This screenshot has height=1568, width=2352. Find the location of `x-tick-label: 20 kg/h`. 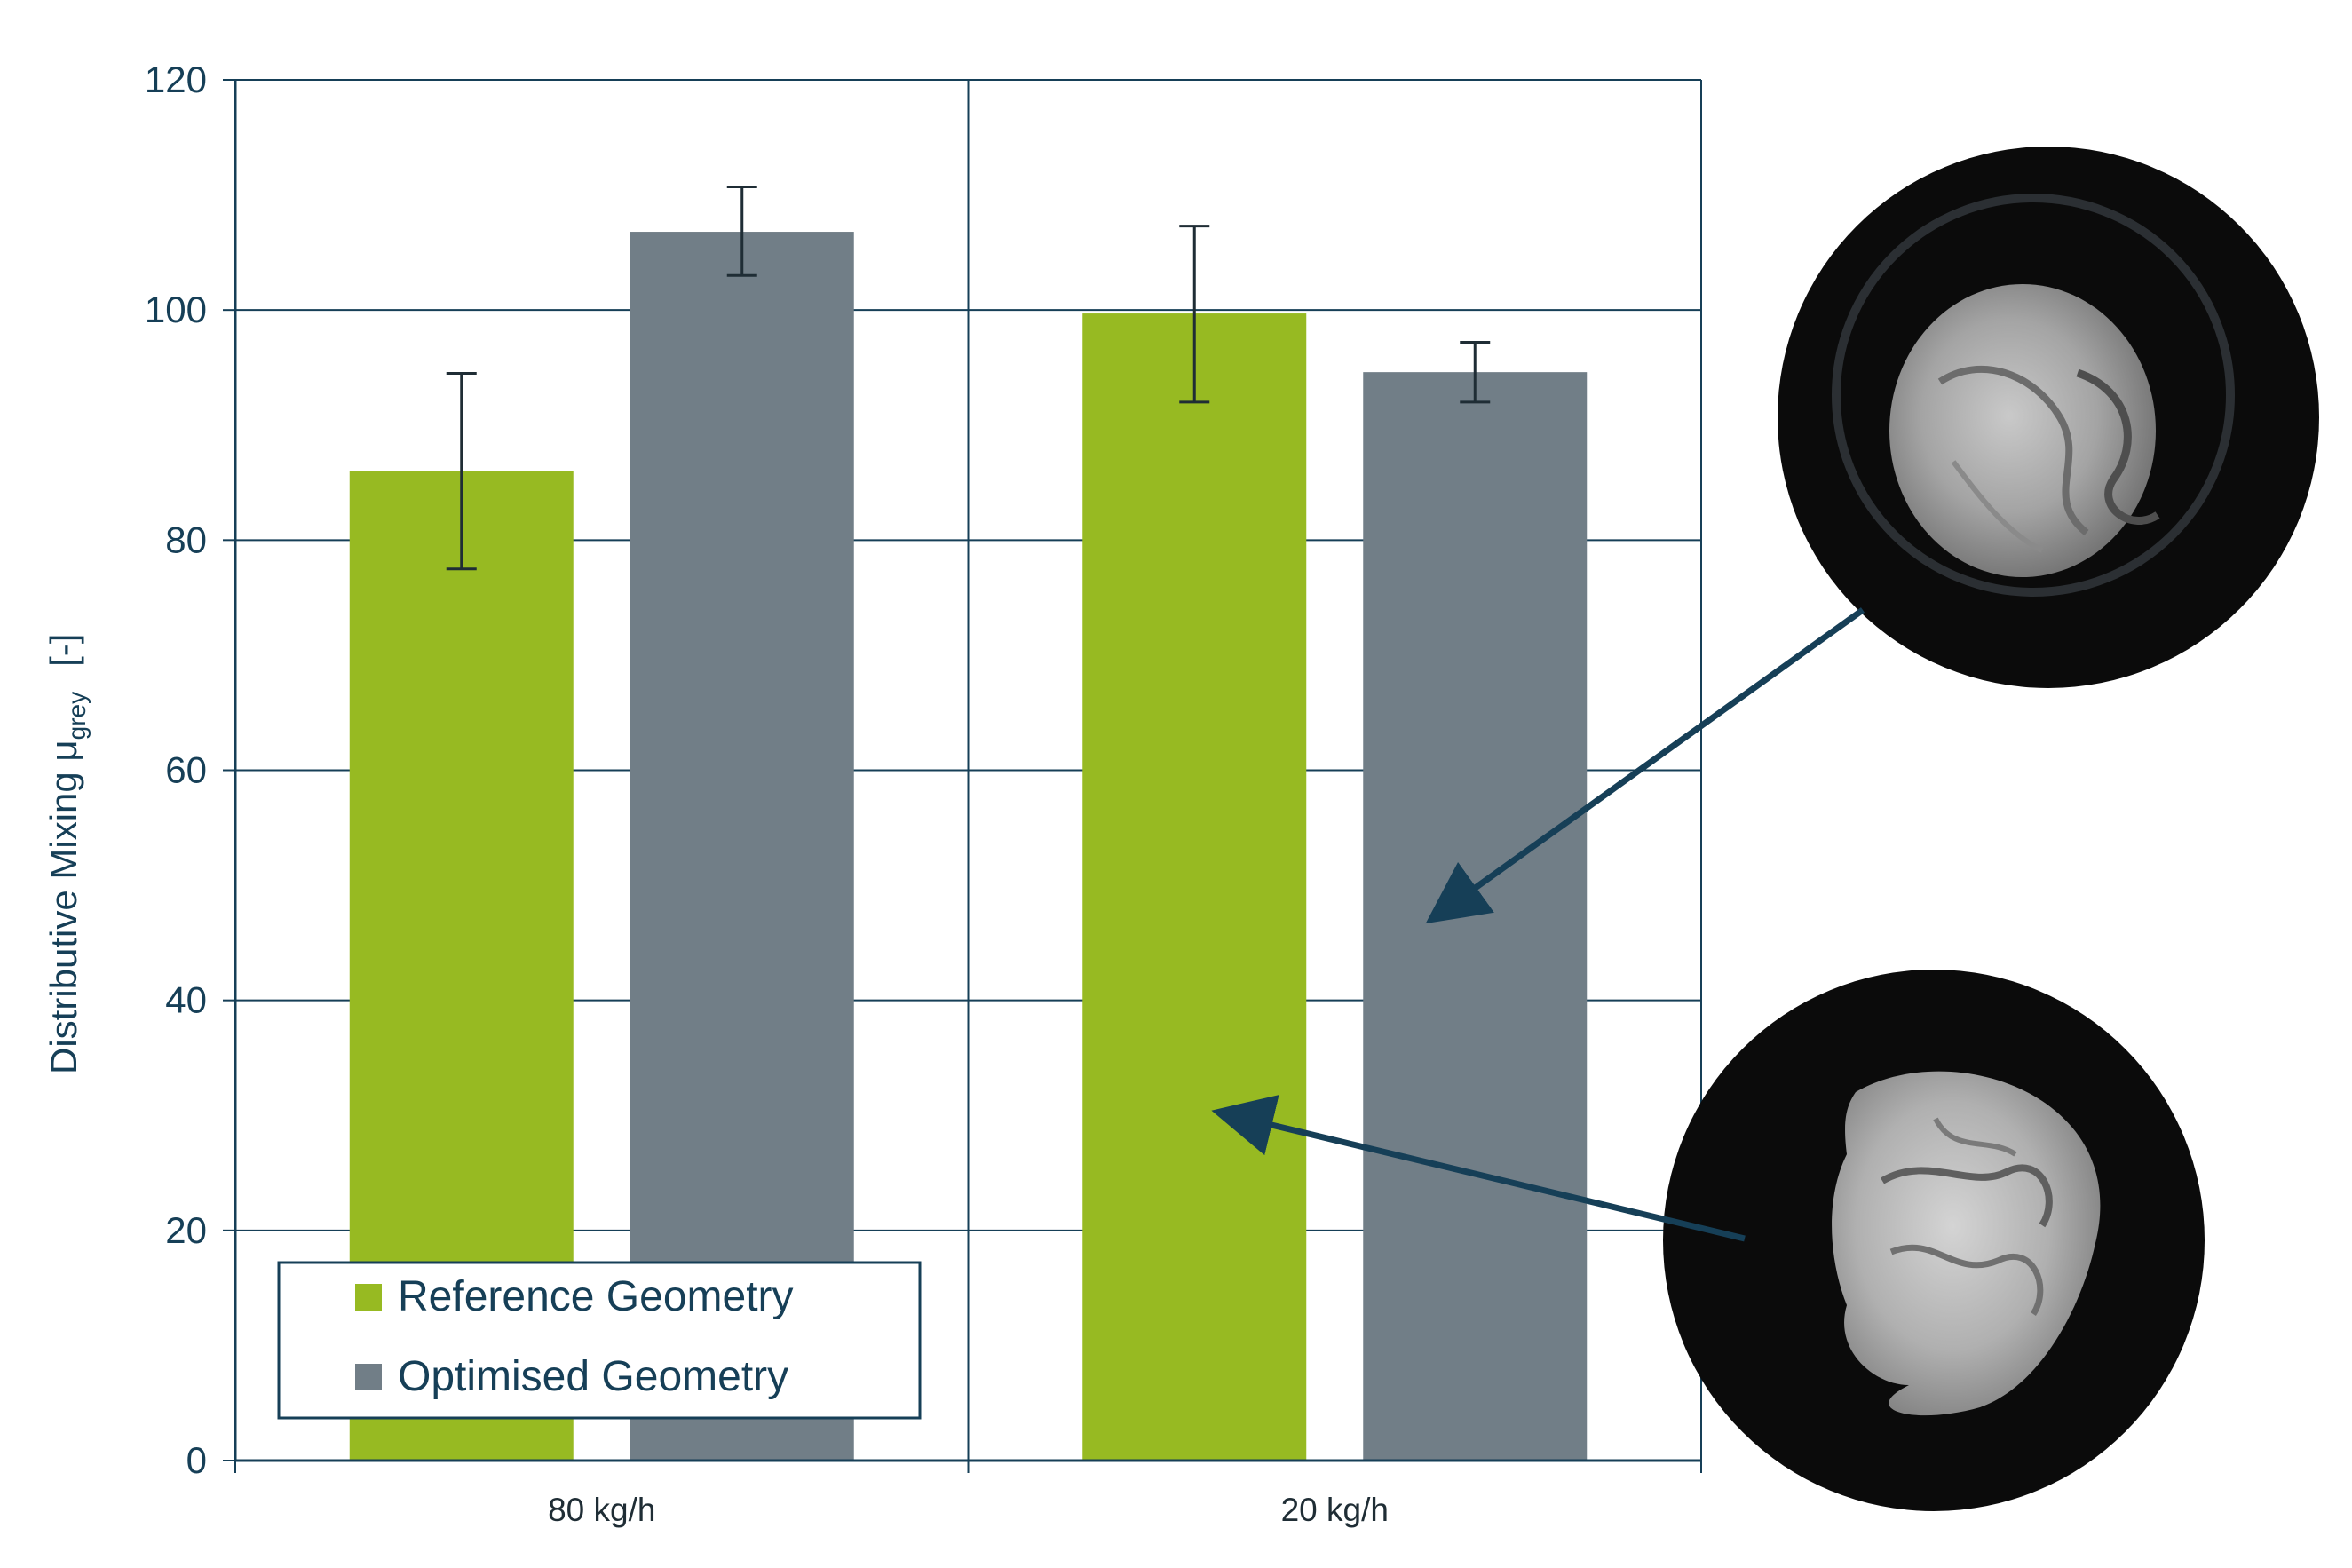

x-tick-label: 20 kg/h is located at coordinates (1335, 1510).